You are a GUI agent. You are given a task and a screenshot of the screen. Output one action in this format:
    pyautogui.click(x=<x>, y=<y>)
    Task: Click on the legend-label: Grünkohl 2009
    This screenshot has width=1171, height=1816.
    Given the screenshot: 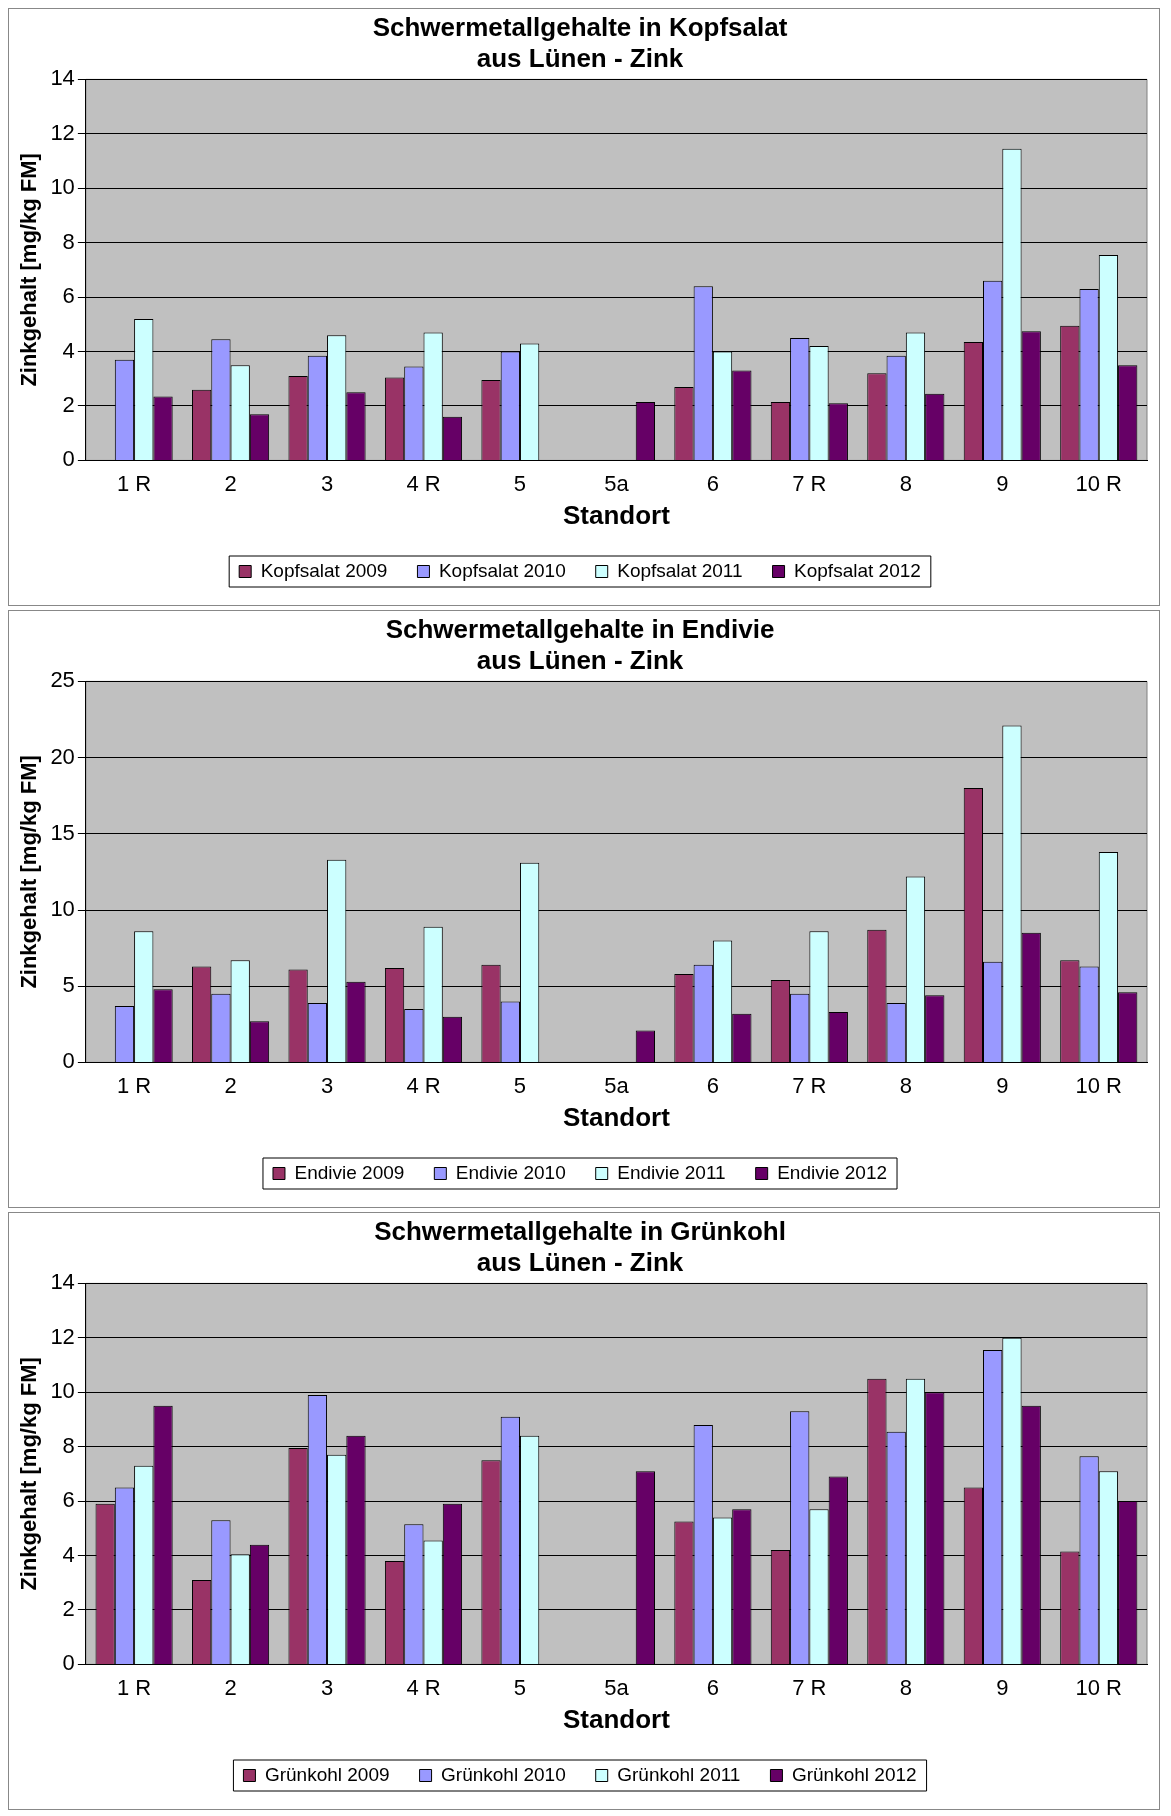 What is the action you would take?
    pyautogui.click(x=327, y=1774)
    